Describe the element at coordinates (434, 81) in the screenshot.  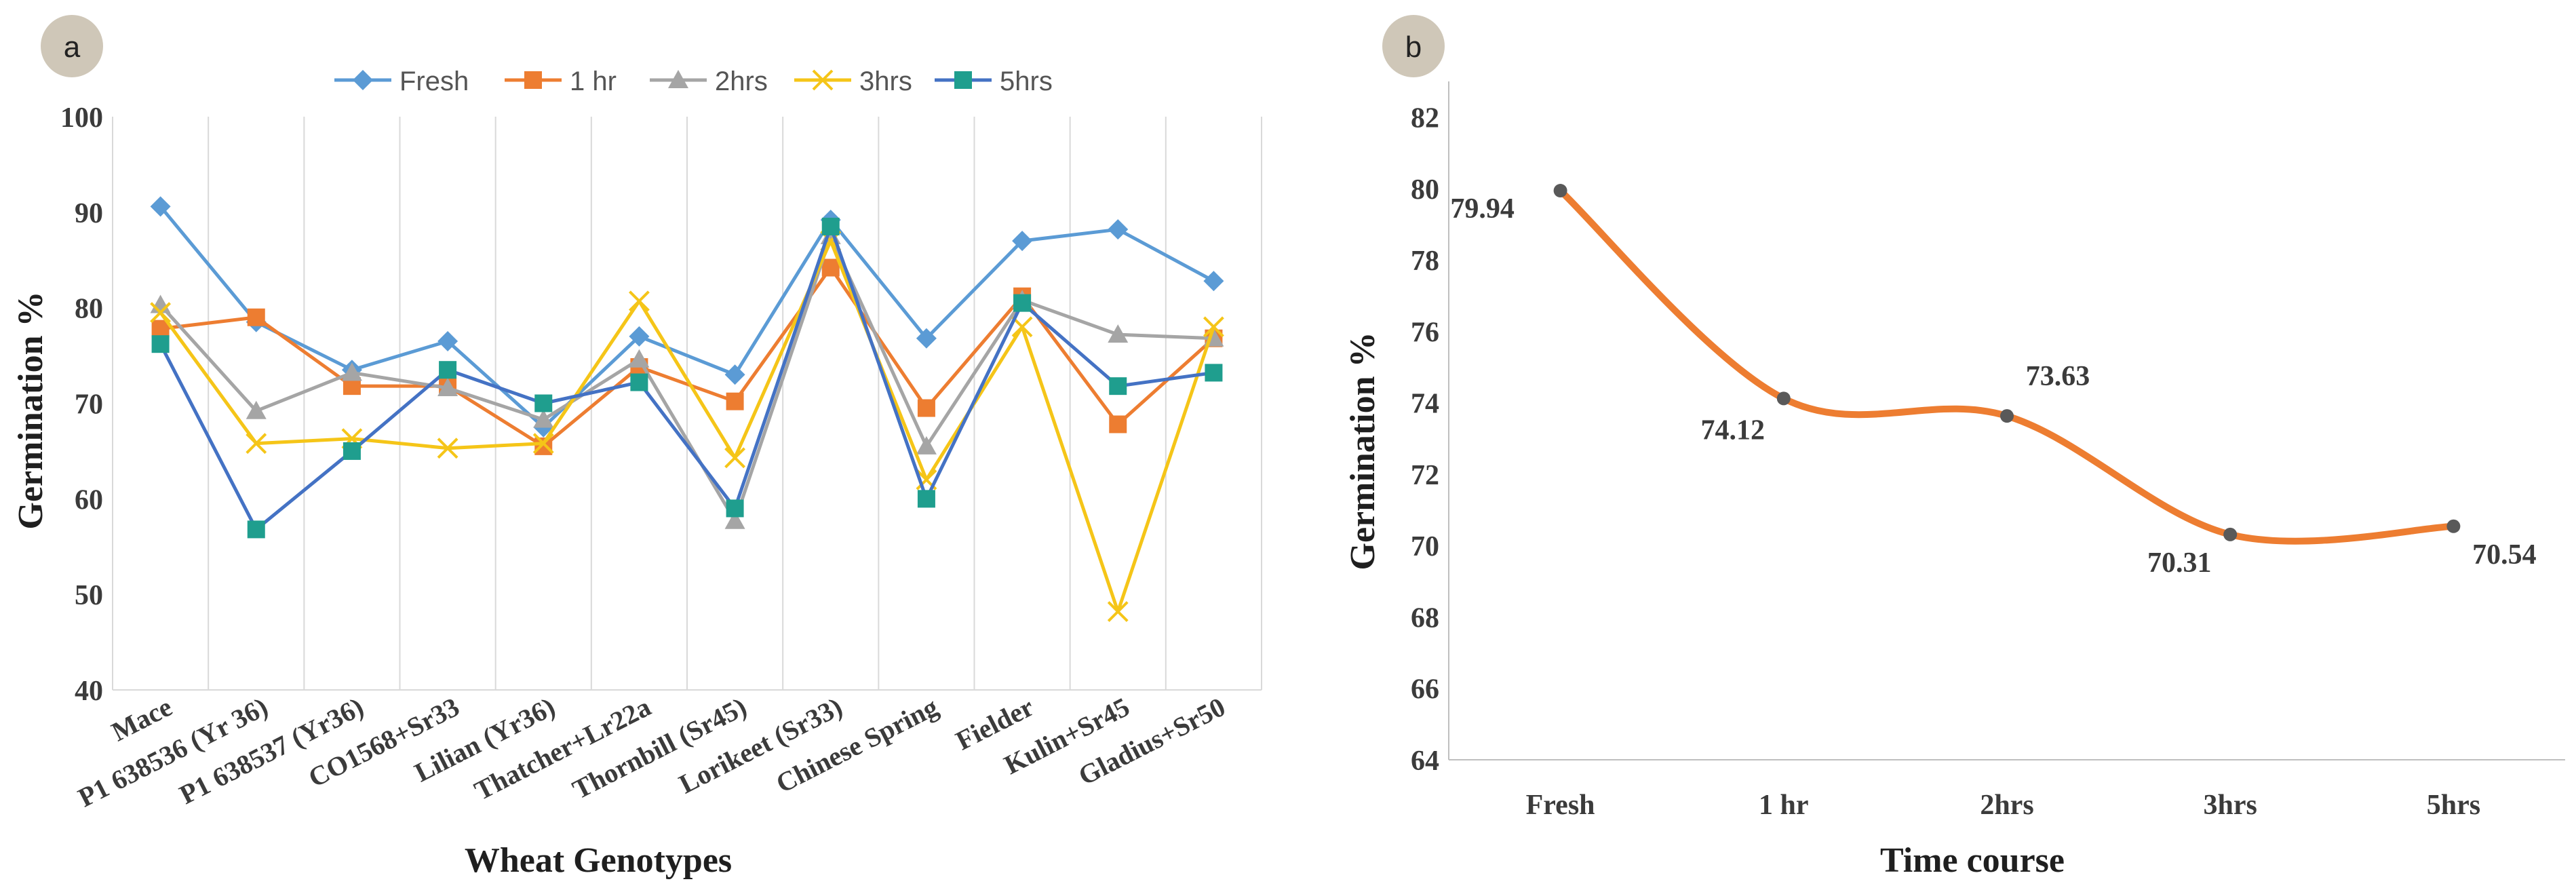
I see `panel-a-legend-label: Fresh` at that location.